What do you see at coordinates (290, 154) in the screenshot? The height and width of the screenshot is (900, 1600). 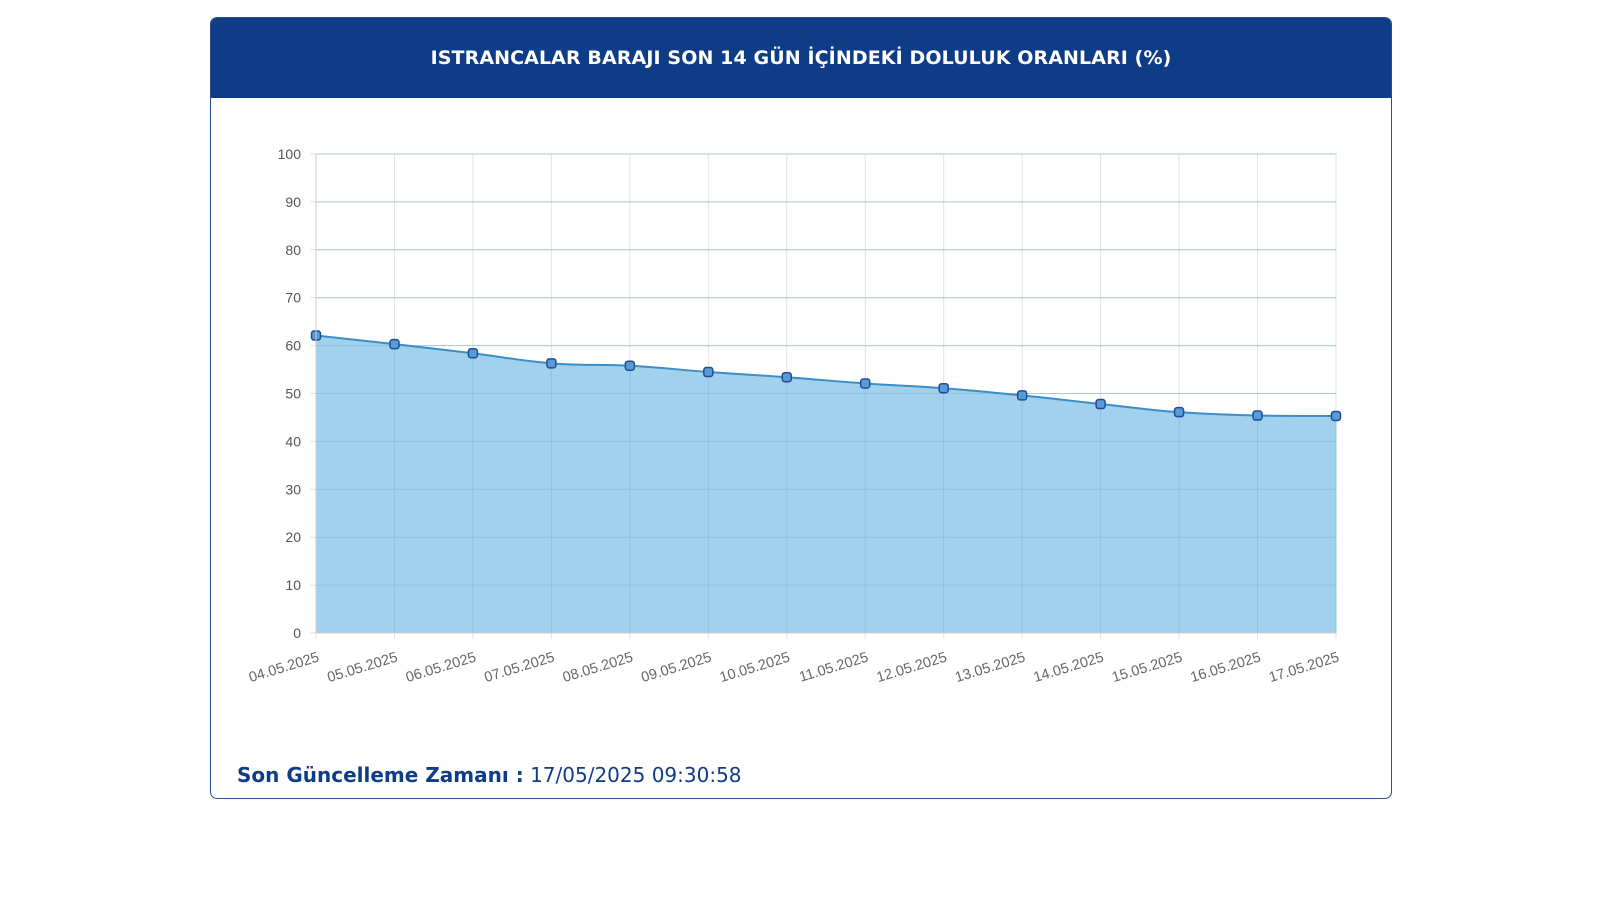 I see `y-tick-label: 100` at bounding box center [290, 154].